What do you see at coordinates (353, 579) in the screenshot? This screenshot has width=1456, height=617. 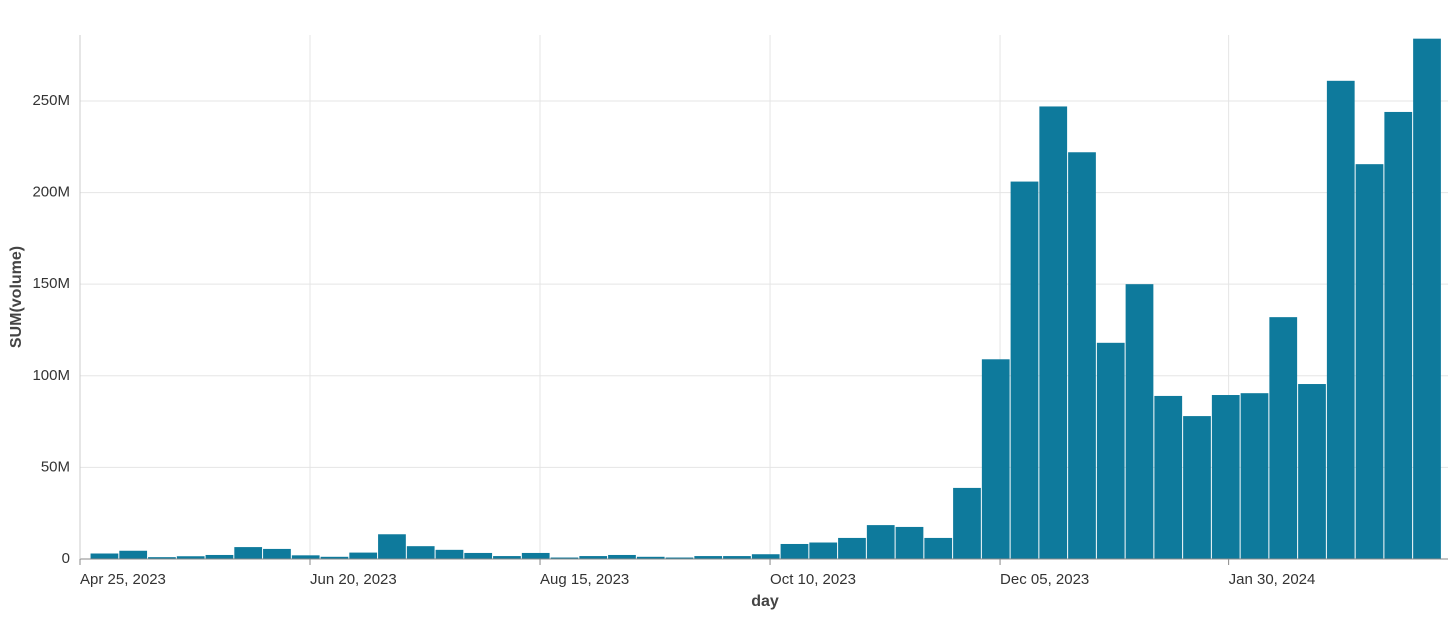 I see `x-tick-label: Jun 20, 2023` at bounding box center [353, 579].